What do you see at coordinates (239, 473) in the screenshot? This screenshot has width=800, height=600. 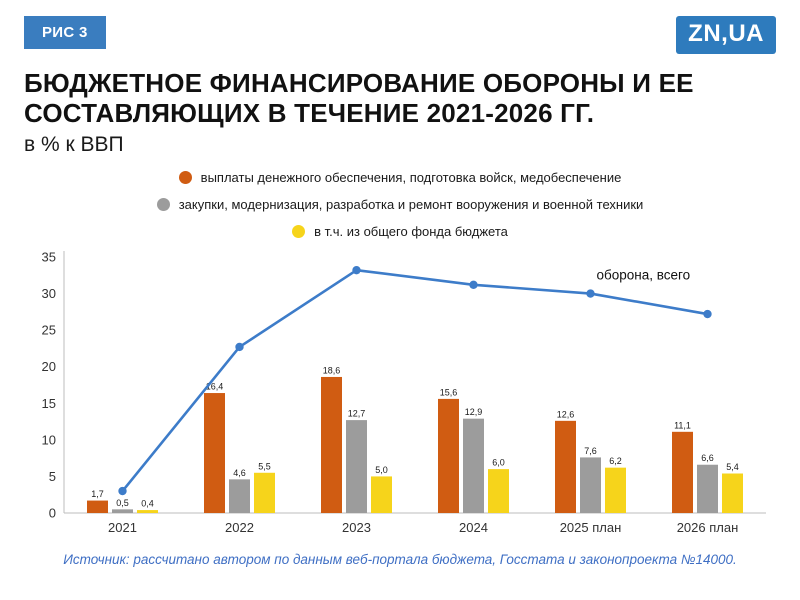 I see `svg-text: 4,6` at bounding box center [239, 473].